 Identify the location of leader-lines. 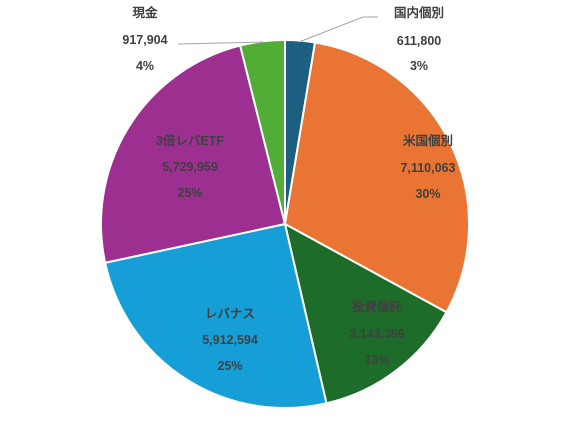
(277, 30).